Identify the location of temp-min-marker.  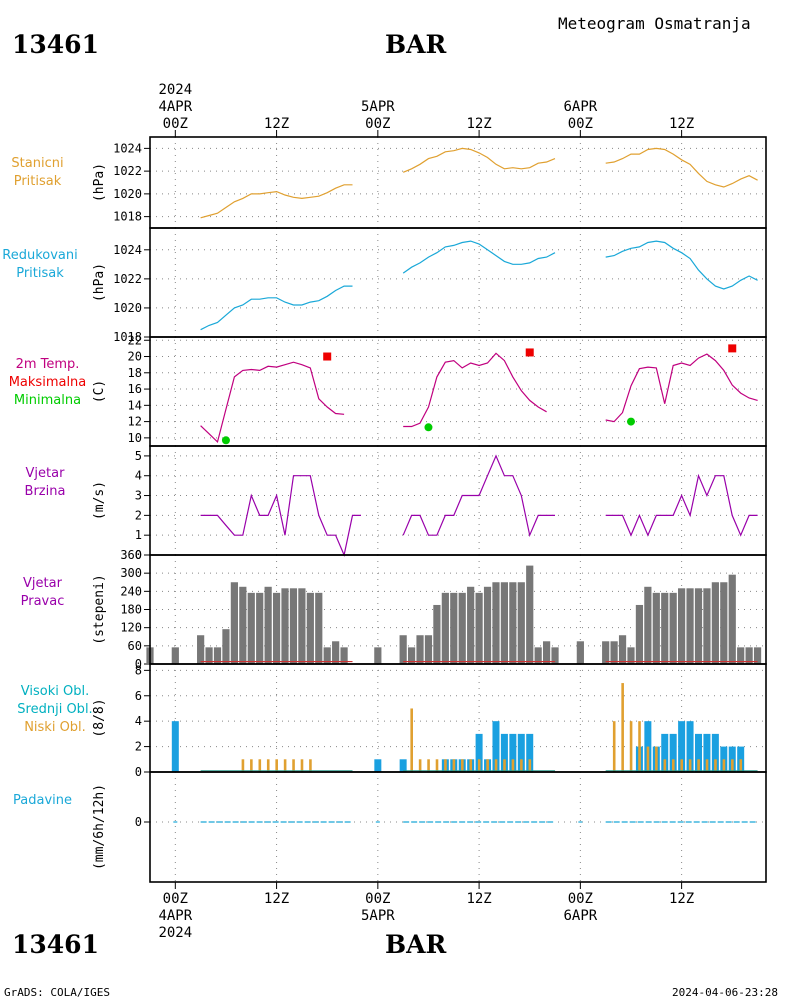
(630, 421).